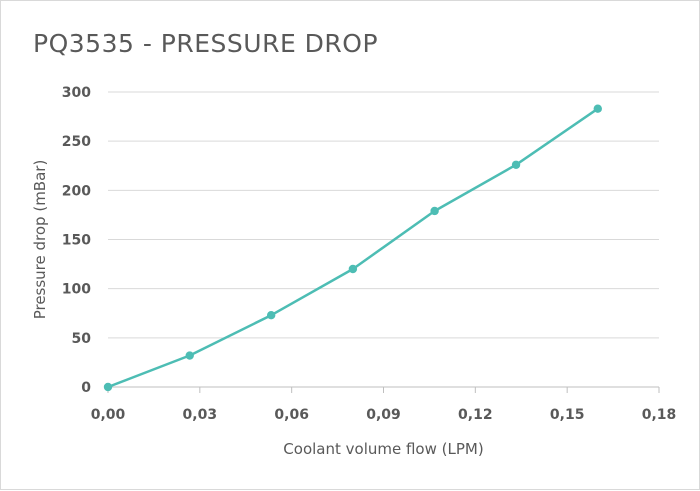 The height and width of the screenshot is (491, 700). Describe the element at coordinates (76, 241) in the screenshot. I see `y-tick-label: 150` at that location.